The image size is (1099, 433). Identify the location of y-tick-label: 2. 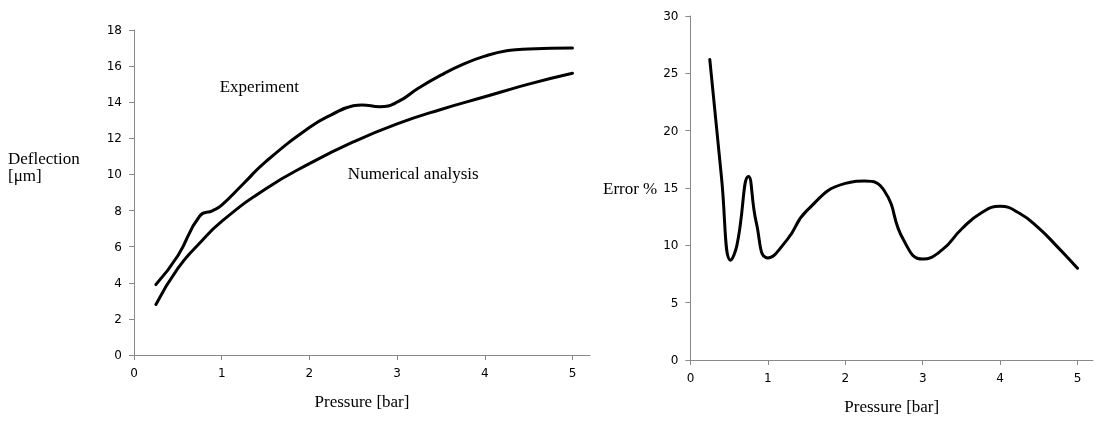
(118, 318).